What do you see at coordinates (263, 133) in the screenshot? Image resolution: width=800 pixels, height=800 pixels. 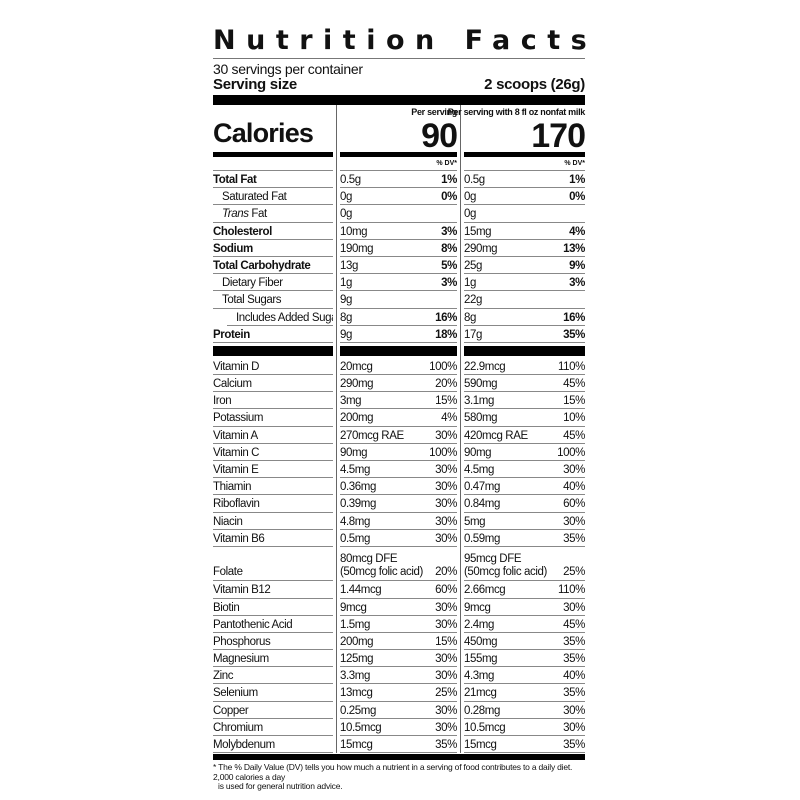 I see `calories-label: Calories` at bounding box center [263, 133].